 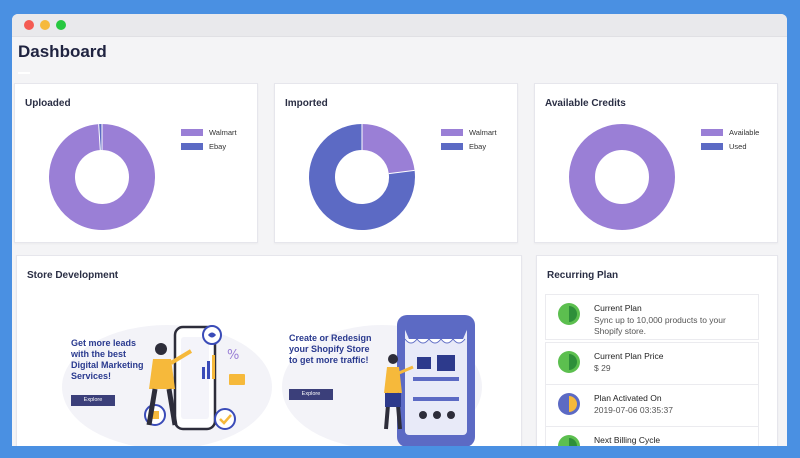 What do you see at coordinates (73, 275) in the screenshot?
I see `store-development-title: Store Development` at bounding box center [73, 275].